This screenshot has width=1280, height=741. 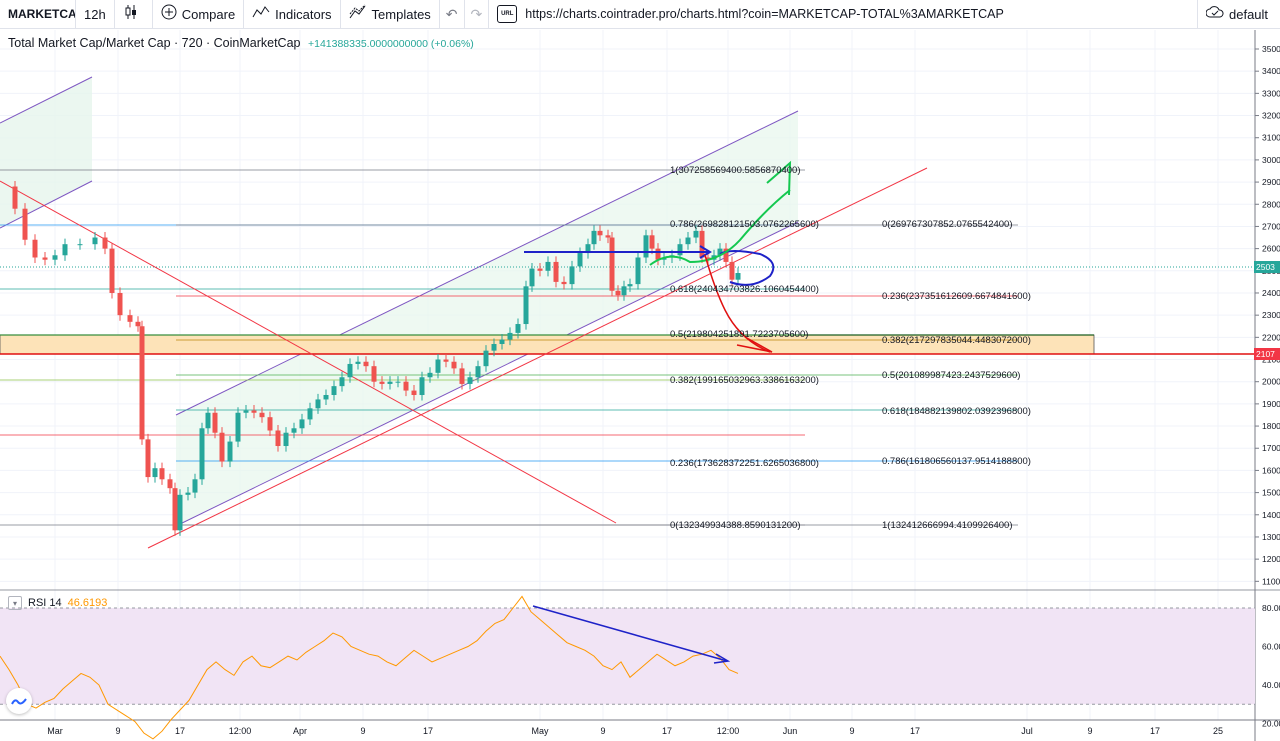 I want to click on cloud-check-icon, so click(x=1214, y=14).